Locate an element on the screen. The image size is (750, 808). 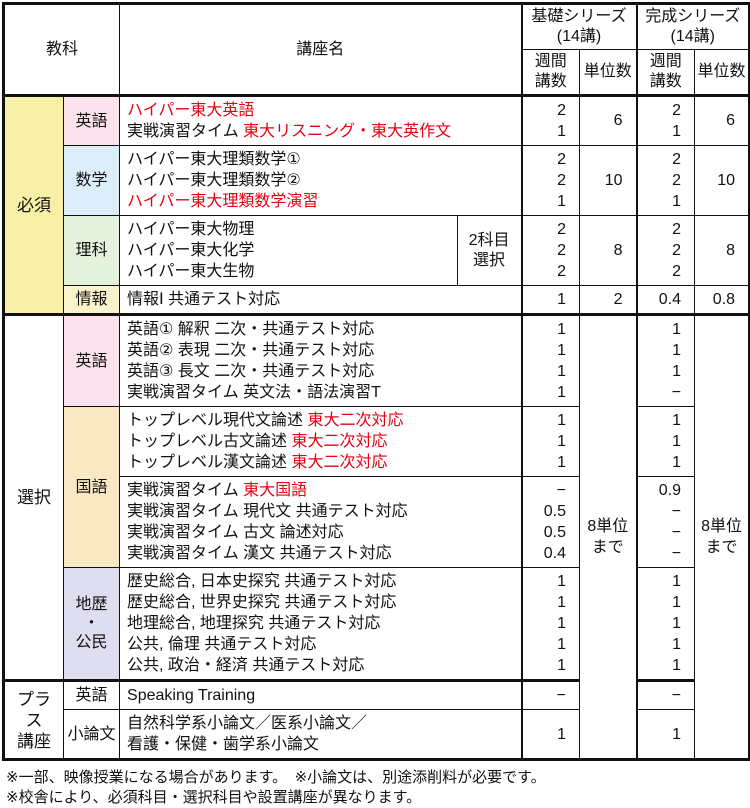
course-text: トップレベル現代文論述 is located at coordinates (217, 420).